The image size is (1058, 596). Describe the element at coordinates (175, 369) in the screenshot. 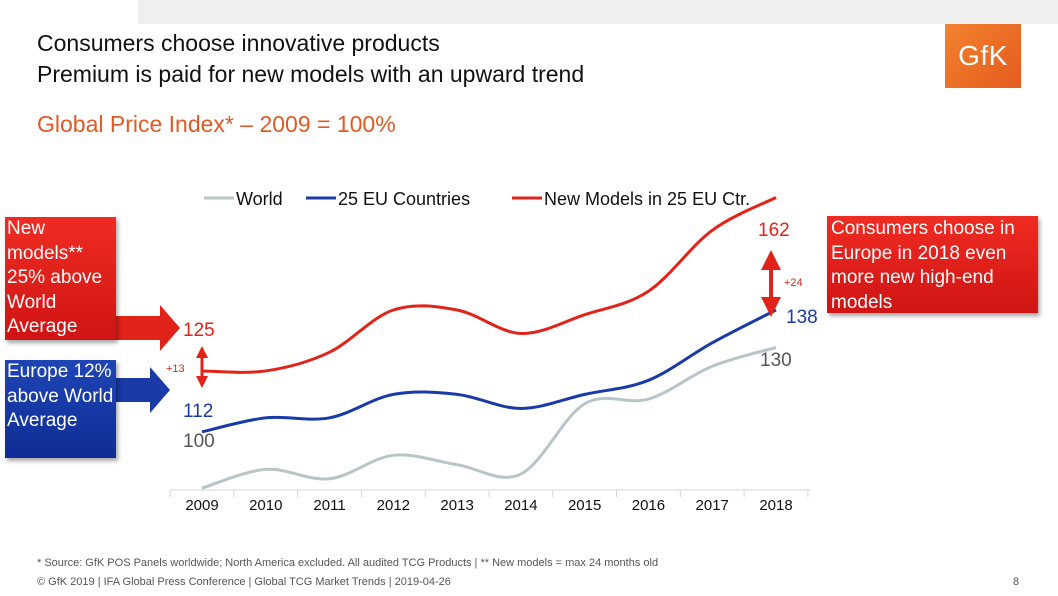

I see `gap-label-2009: +13` at that location.